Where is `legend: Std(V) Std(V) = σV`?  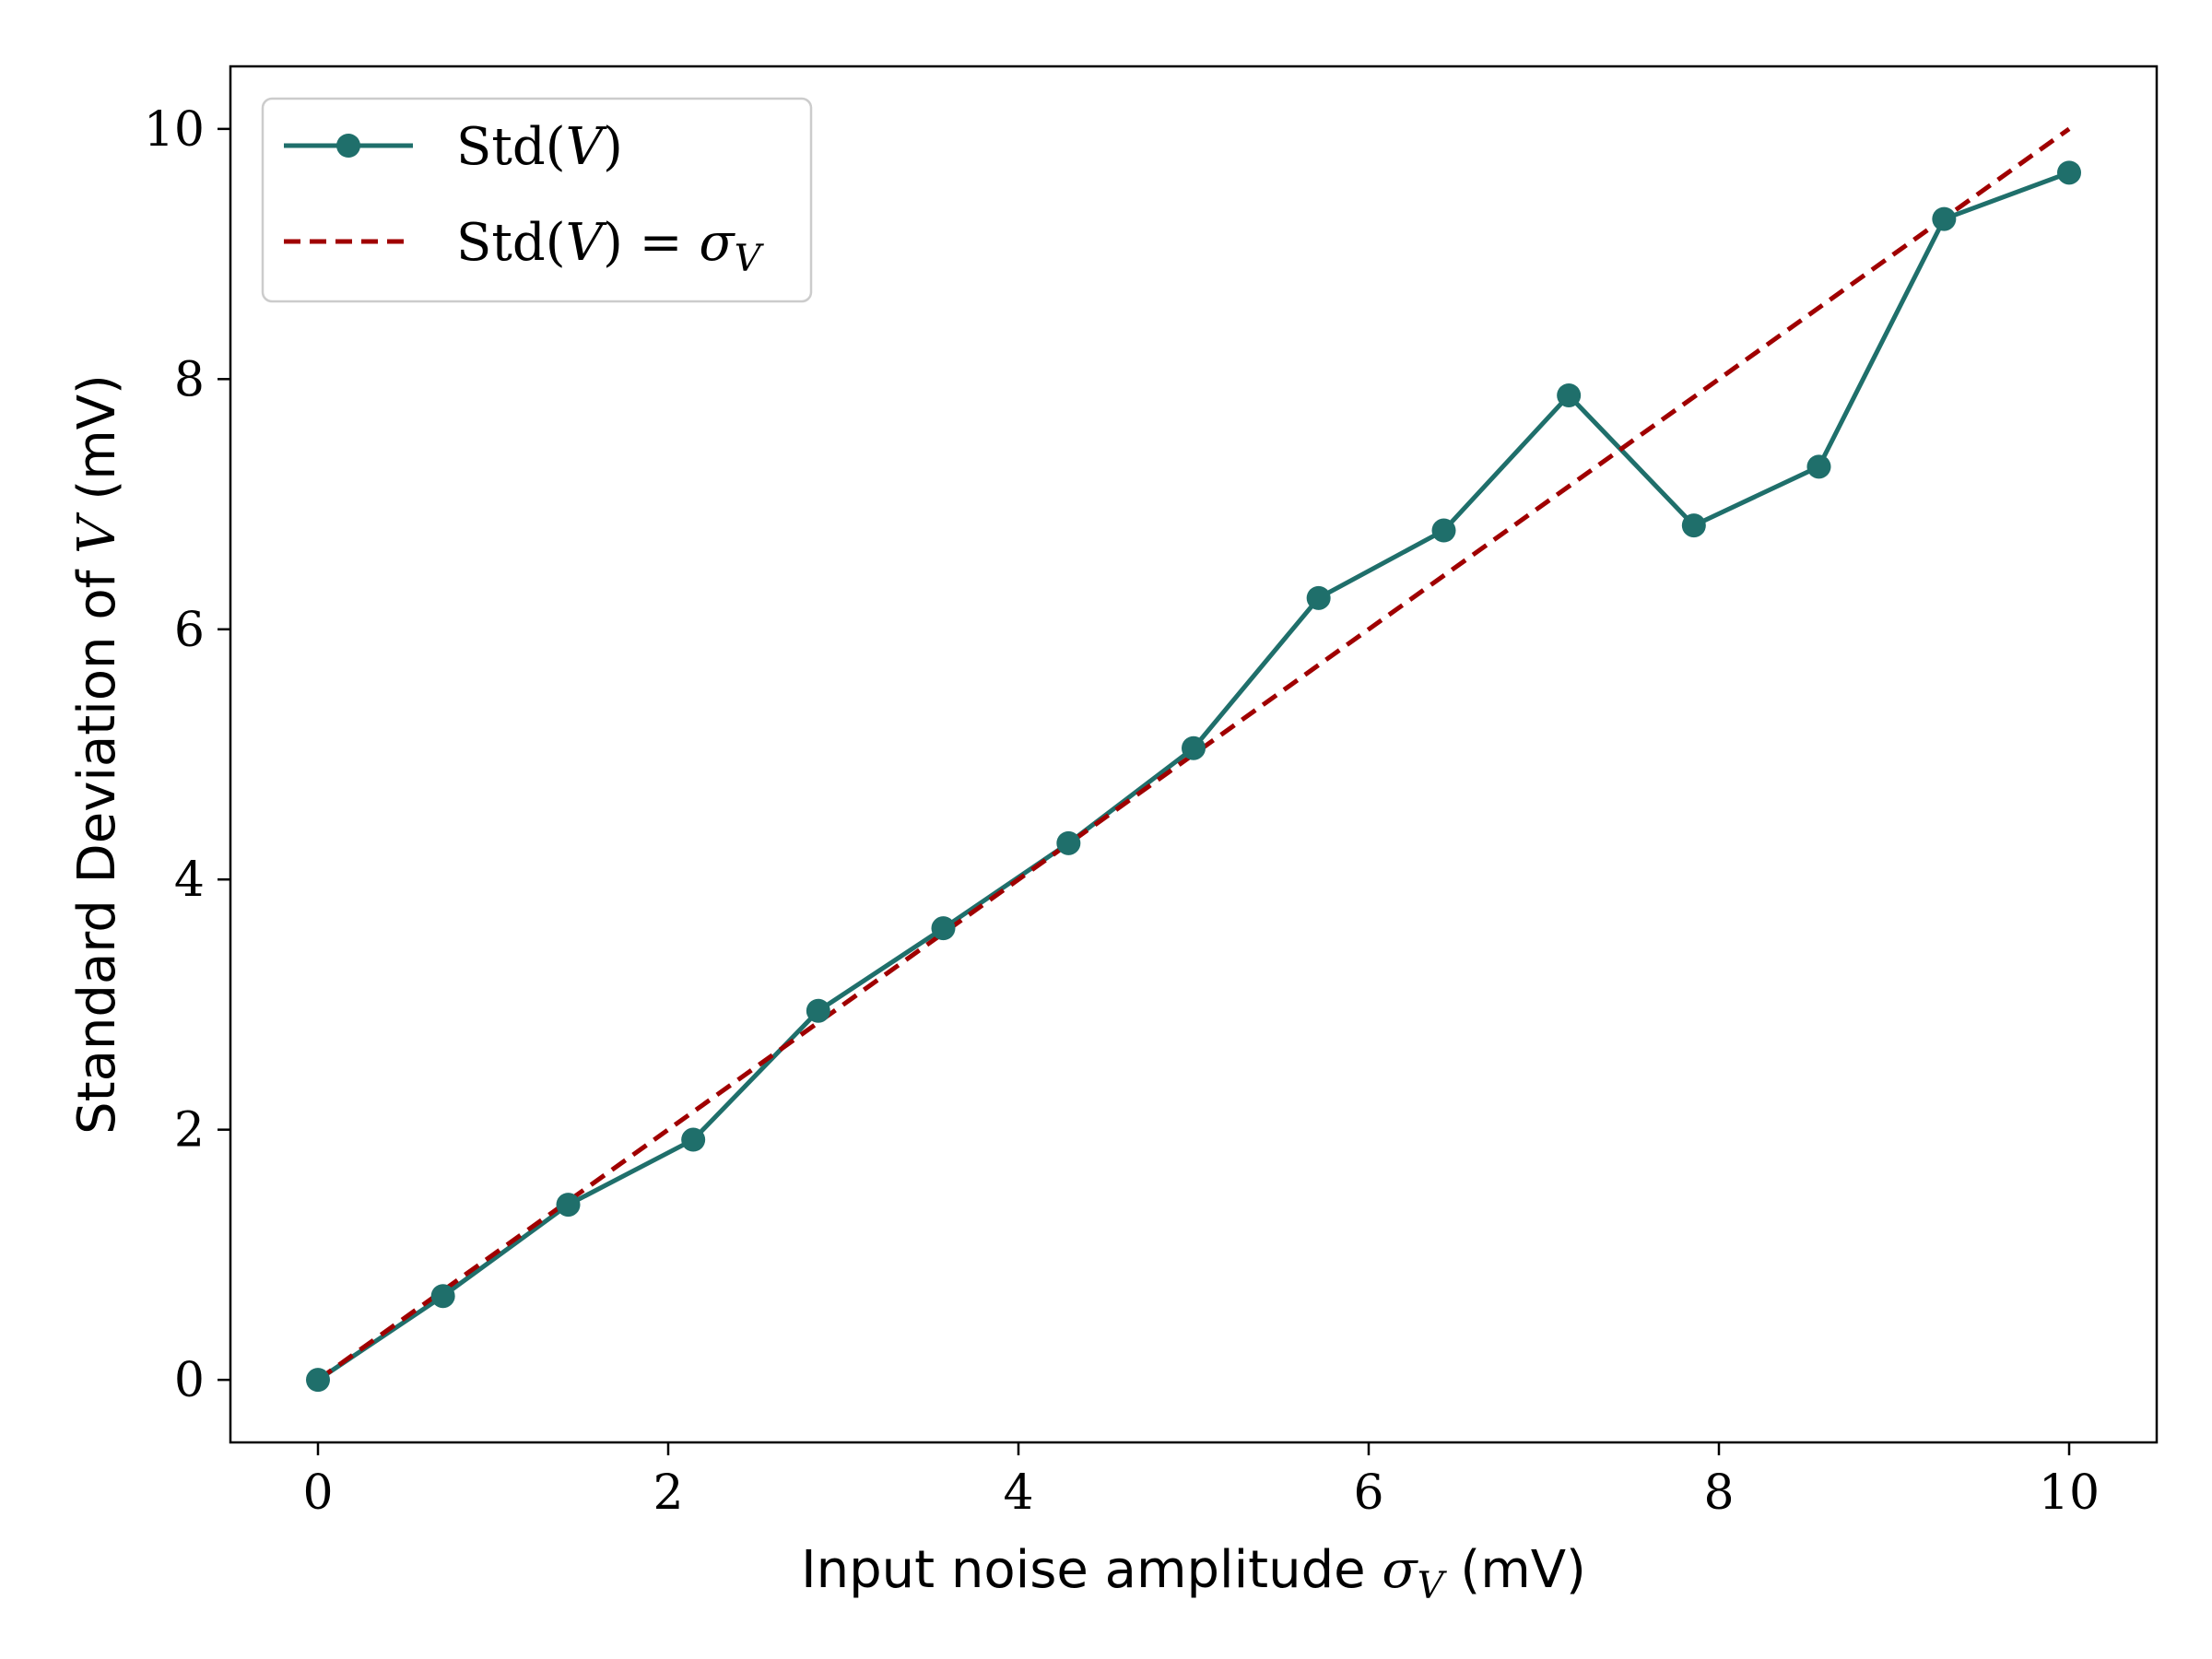
legend: Std(V) Std(V) = σV is located at coordinates (537, 200).